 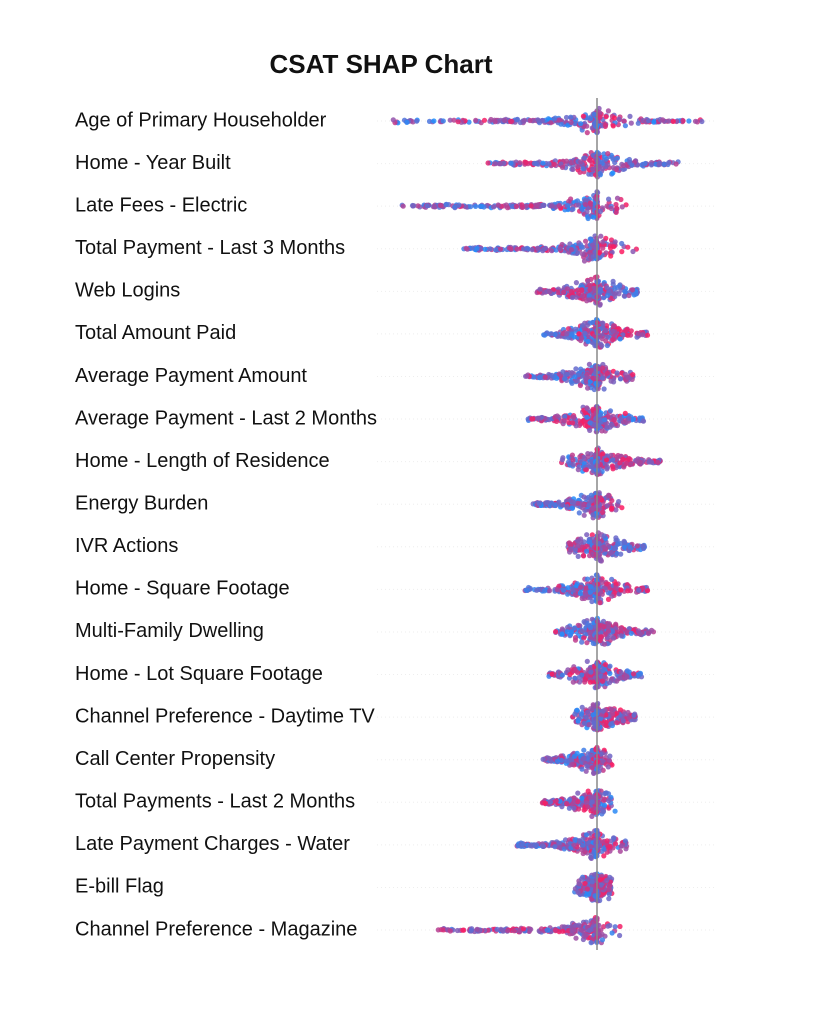 What do you see at coordinates (182, 589) in the screenshot?
I see `feature-label: Home - Square Footage` at bounding box center [182, 589].